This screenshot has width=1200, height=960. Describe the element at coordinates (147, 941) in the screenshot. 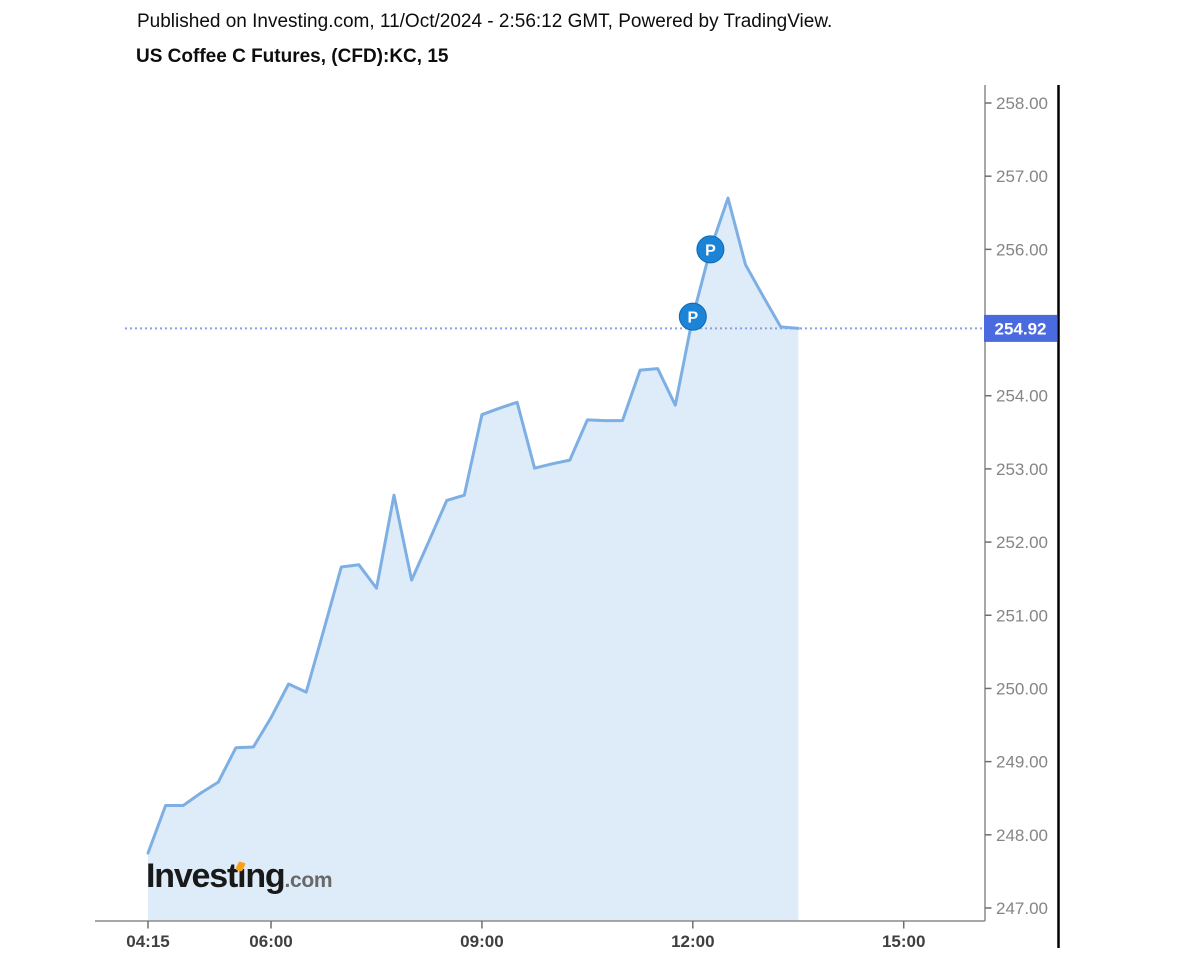

I see `x-tick-label: 04:15` at that location.